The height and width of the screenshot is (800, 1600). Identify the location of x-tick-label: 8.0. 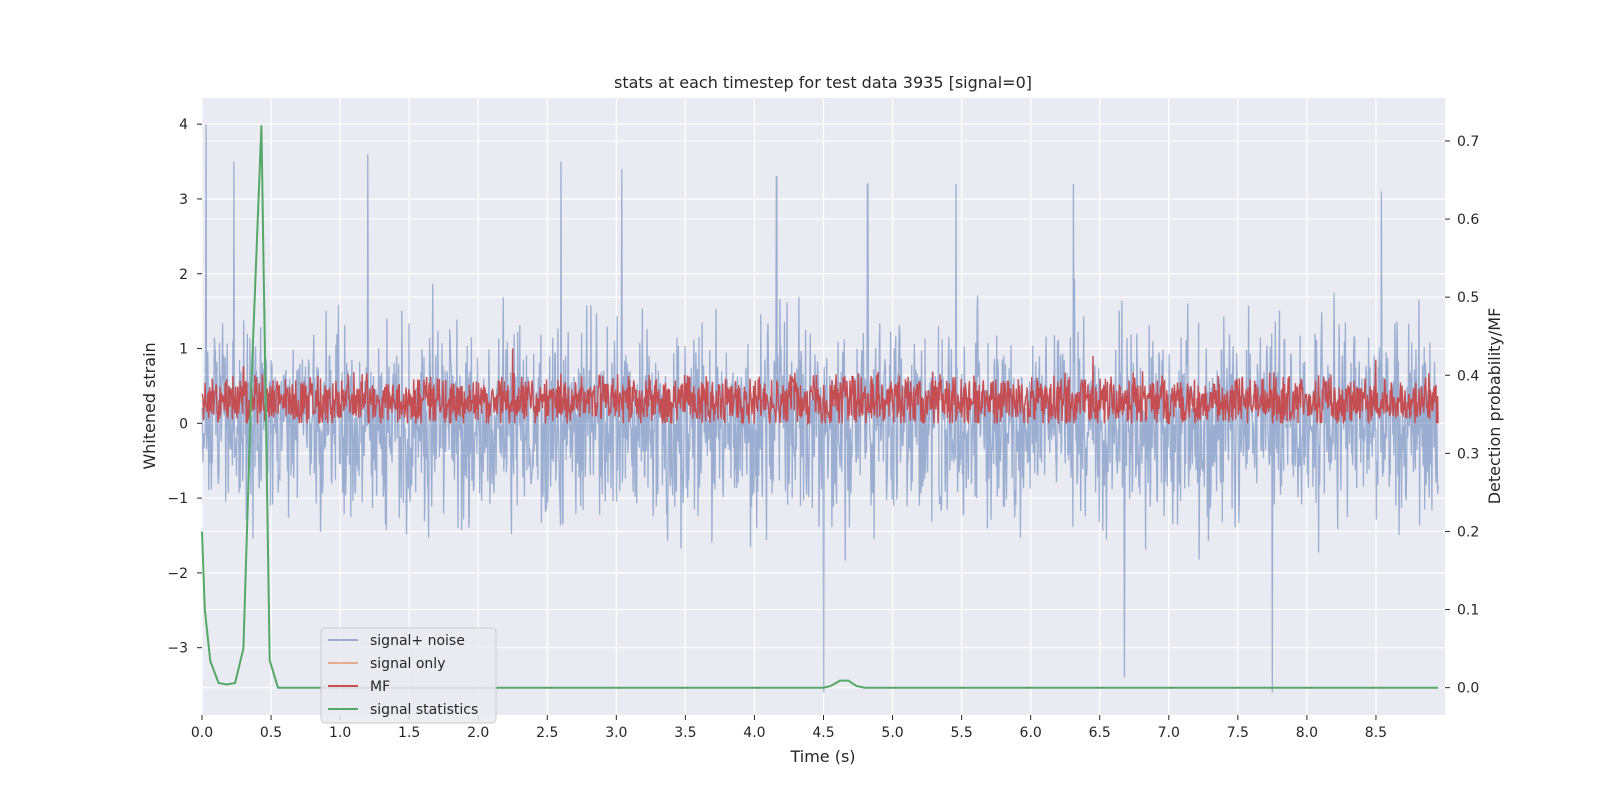
(1307, 733).